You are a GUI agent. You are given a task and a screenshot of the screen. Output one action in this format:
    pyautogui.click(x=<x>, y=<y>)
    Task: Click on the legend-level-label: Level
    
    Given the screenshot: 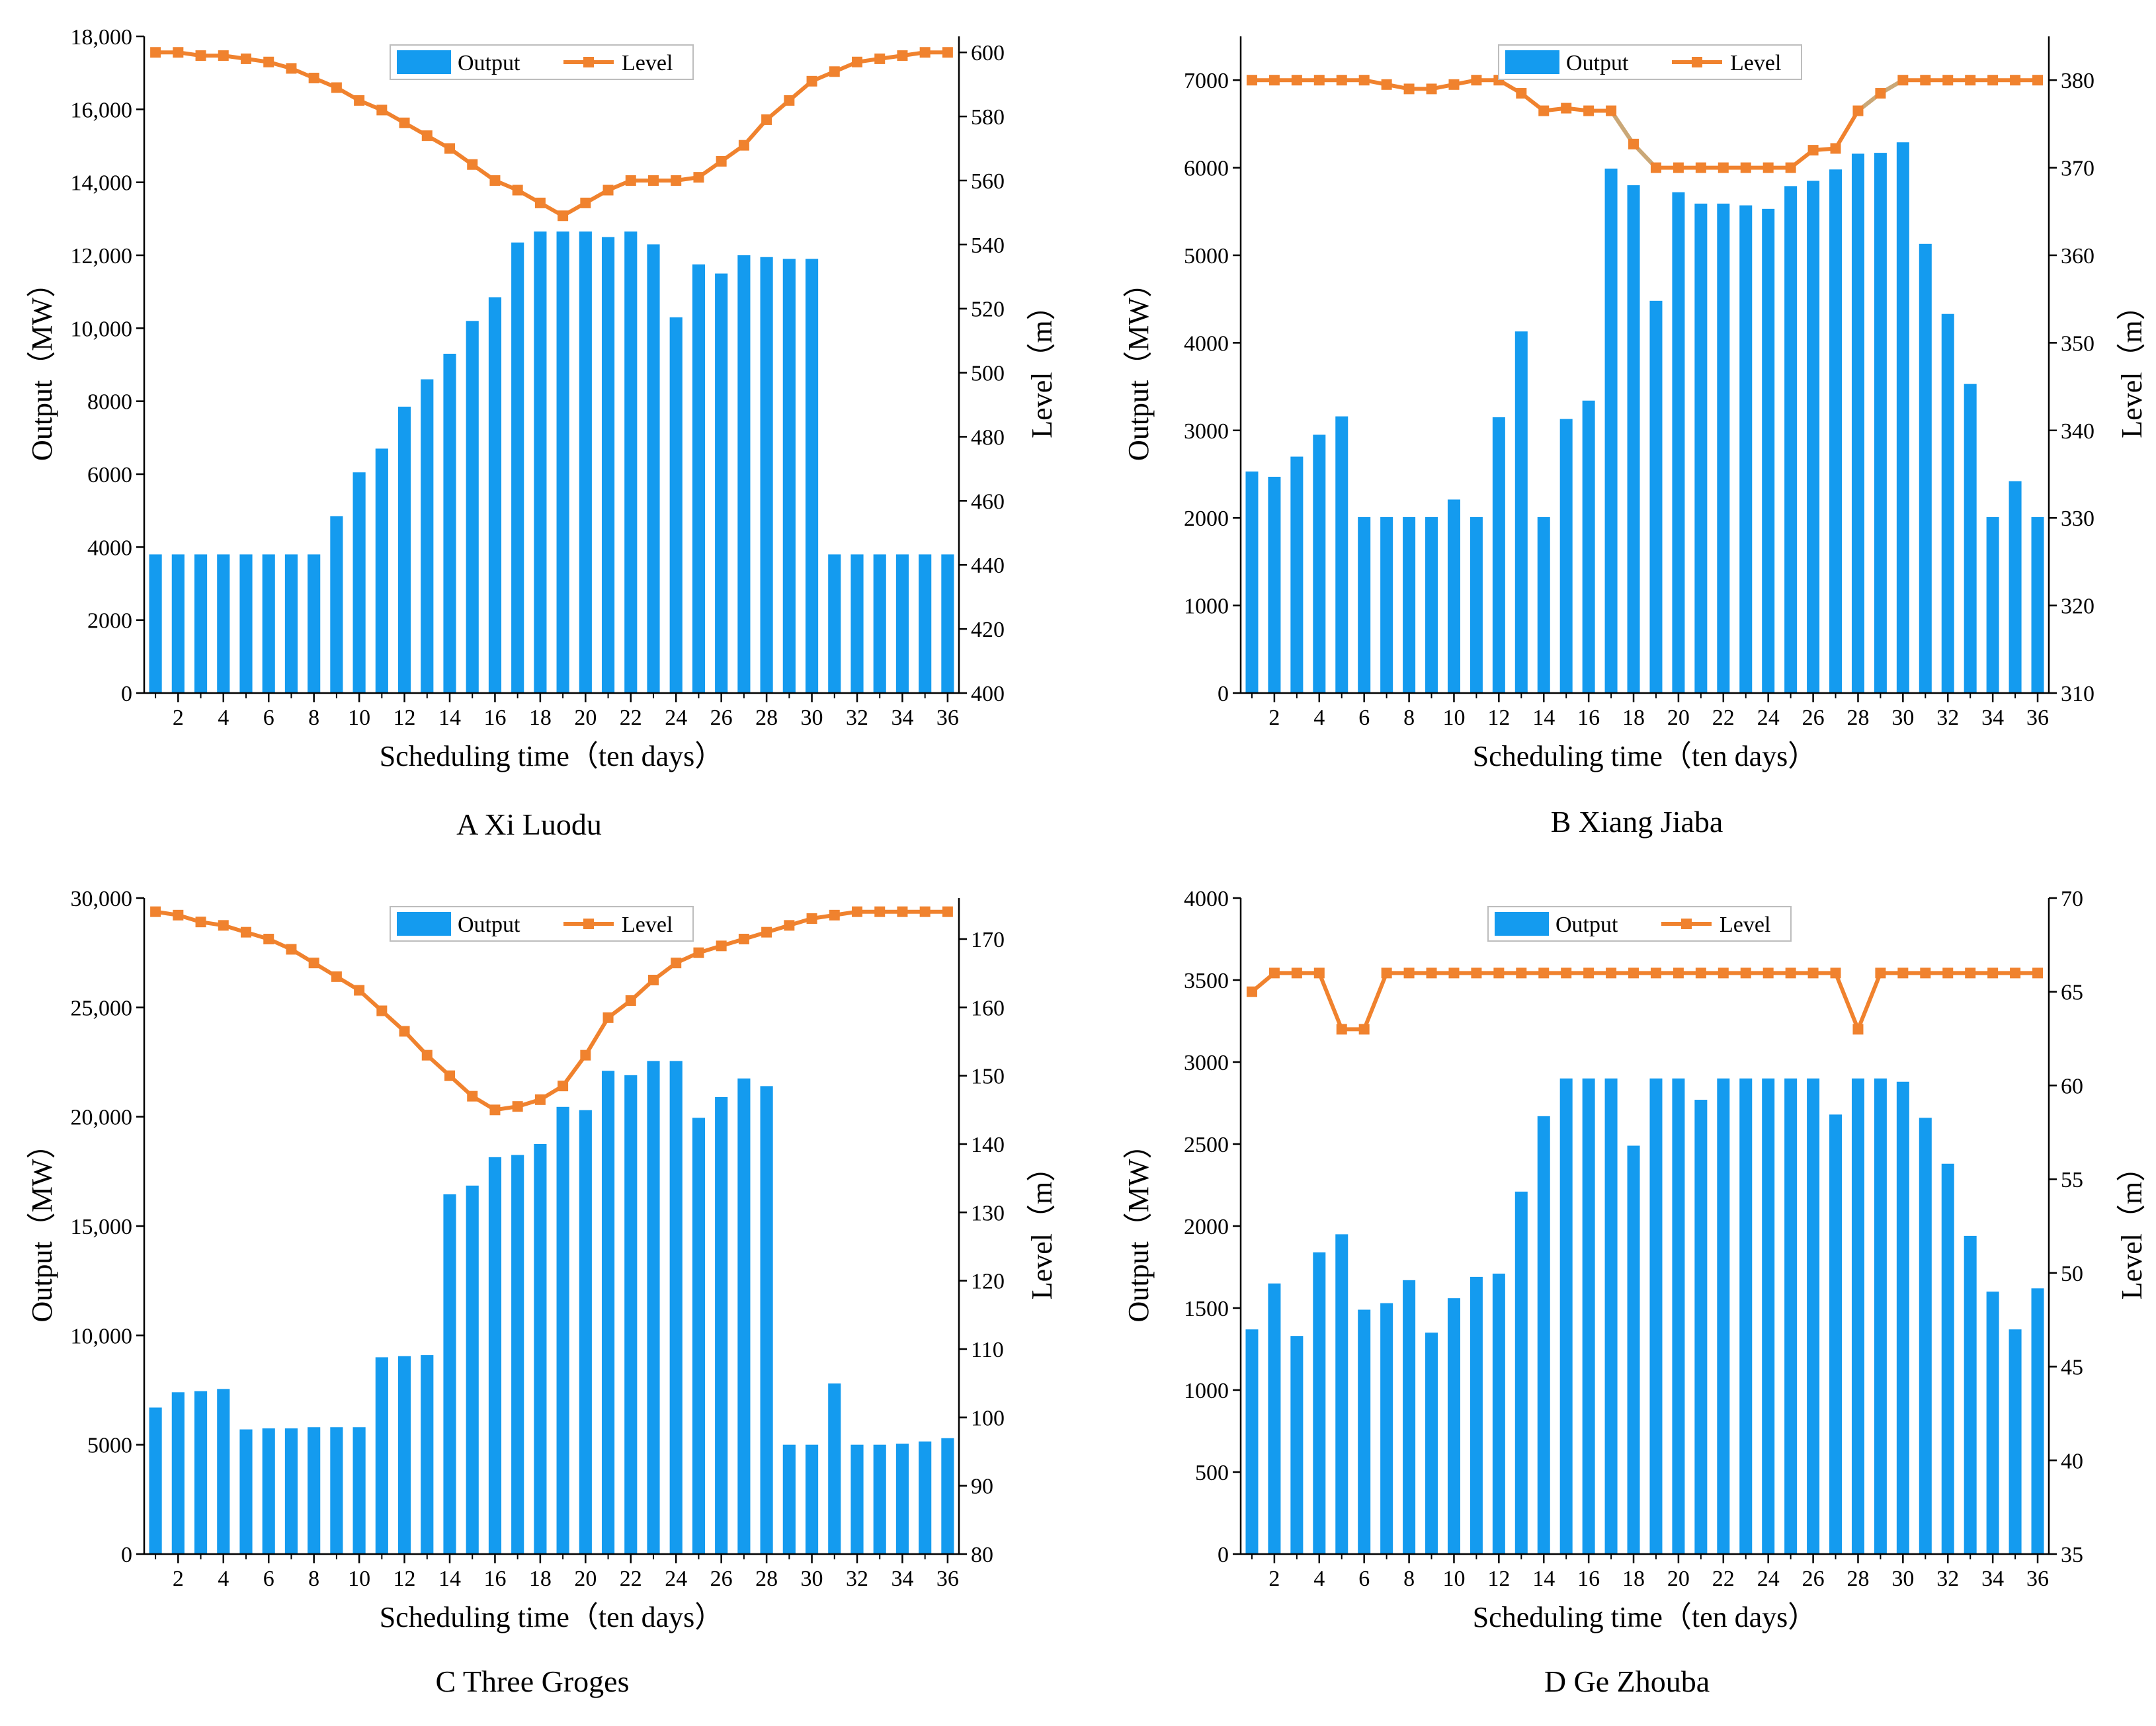 What is the action you would take?
    pyautogui.click(x=647, y=63)
    